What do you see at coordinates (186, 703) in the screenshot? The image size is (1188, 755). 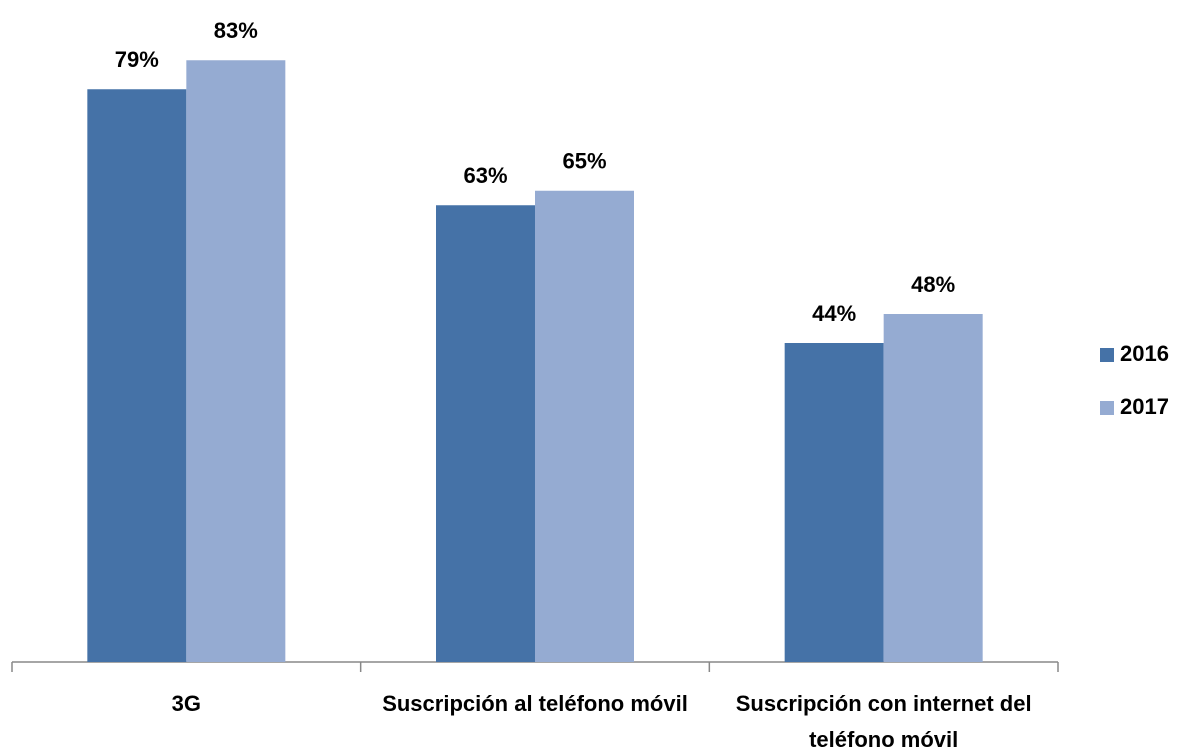 I see `x-tick-label: 3G` at bounding box center [186, 703].